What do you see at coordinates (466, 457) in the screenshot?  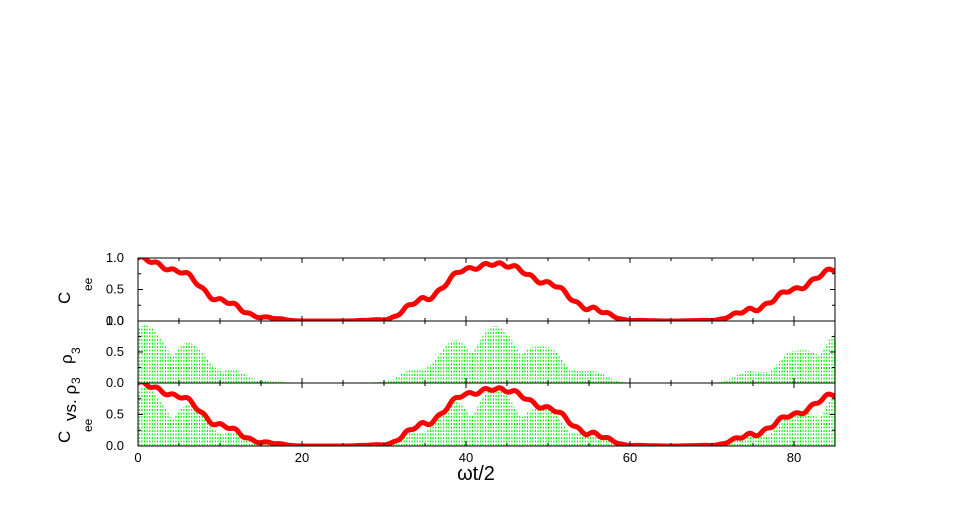 I see `x-tick-label: 40` at bounding box center [466, 457].